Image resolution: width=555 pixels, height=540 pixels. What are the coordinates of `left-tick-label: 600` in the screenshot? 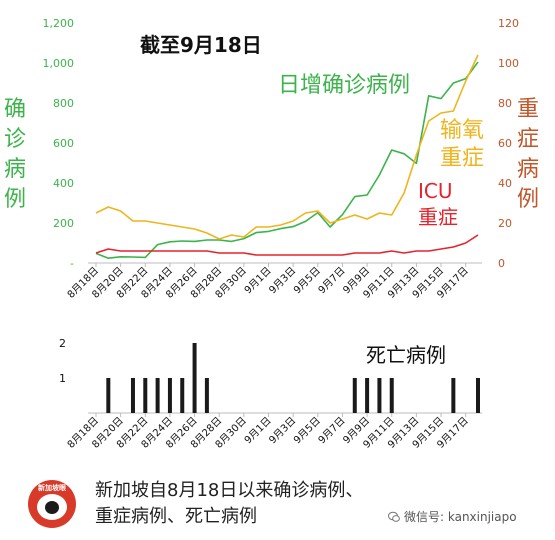 It's located at (63, 143).